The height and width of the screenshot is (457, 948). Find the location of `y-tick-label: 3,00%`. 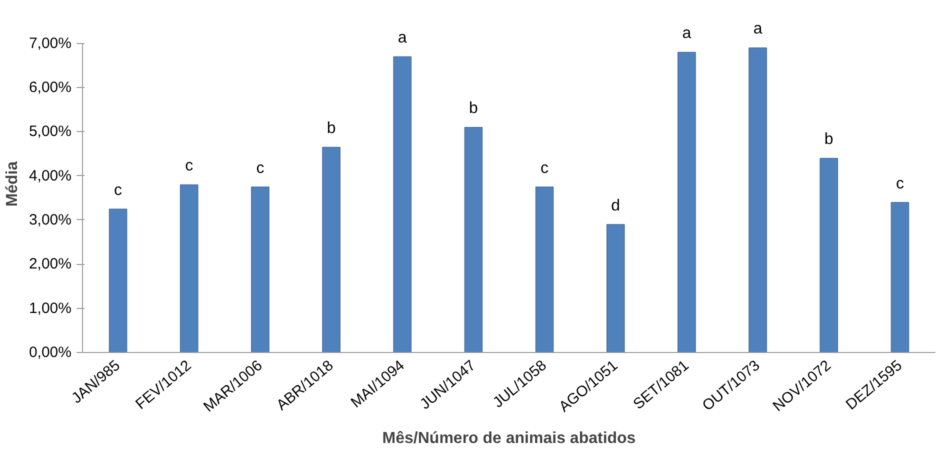

y-tick-label: 3,00% is located at coordinates (50, 219).